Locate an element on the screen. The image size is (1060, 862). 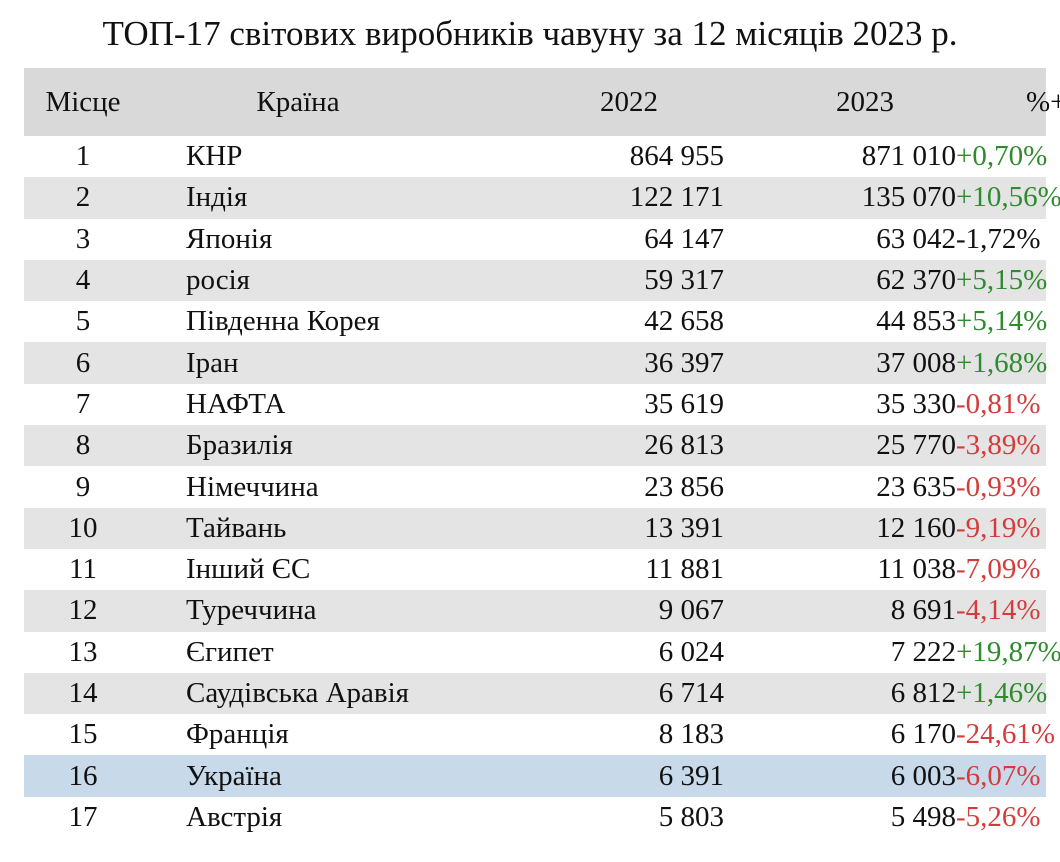
cell-2022: 64 147 is located at coordinates (684, 238).